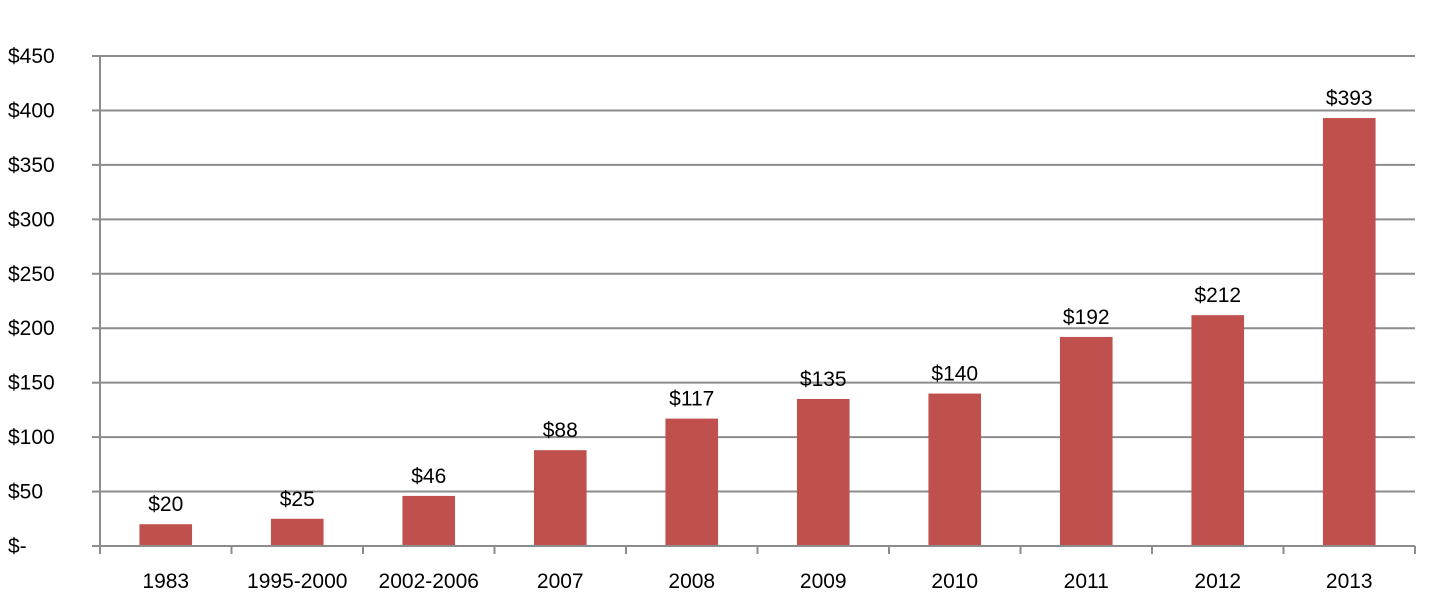  Describe the element at coordinates (31, 110) in the screenshot. I see `y-tick-label: $400` at that location.